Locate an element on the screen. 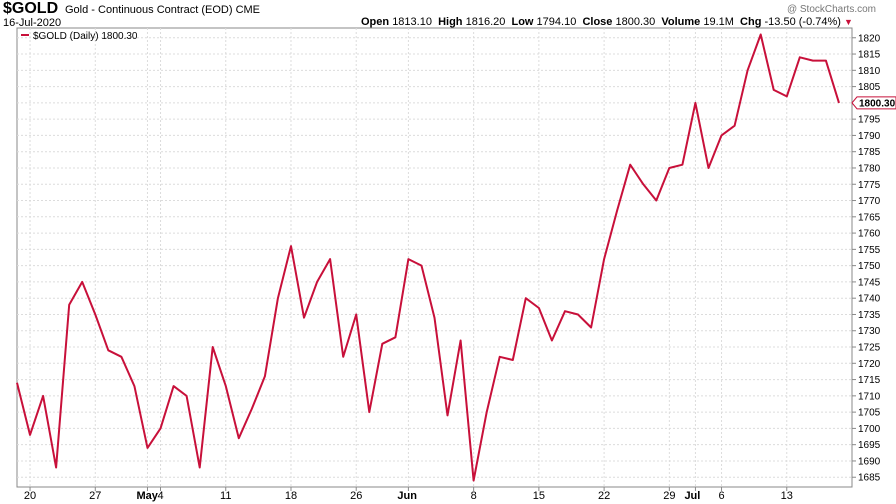 This screenshot has width=896, height=504. y-tick-label: 1705 is located at coordinates (869, 413).